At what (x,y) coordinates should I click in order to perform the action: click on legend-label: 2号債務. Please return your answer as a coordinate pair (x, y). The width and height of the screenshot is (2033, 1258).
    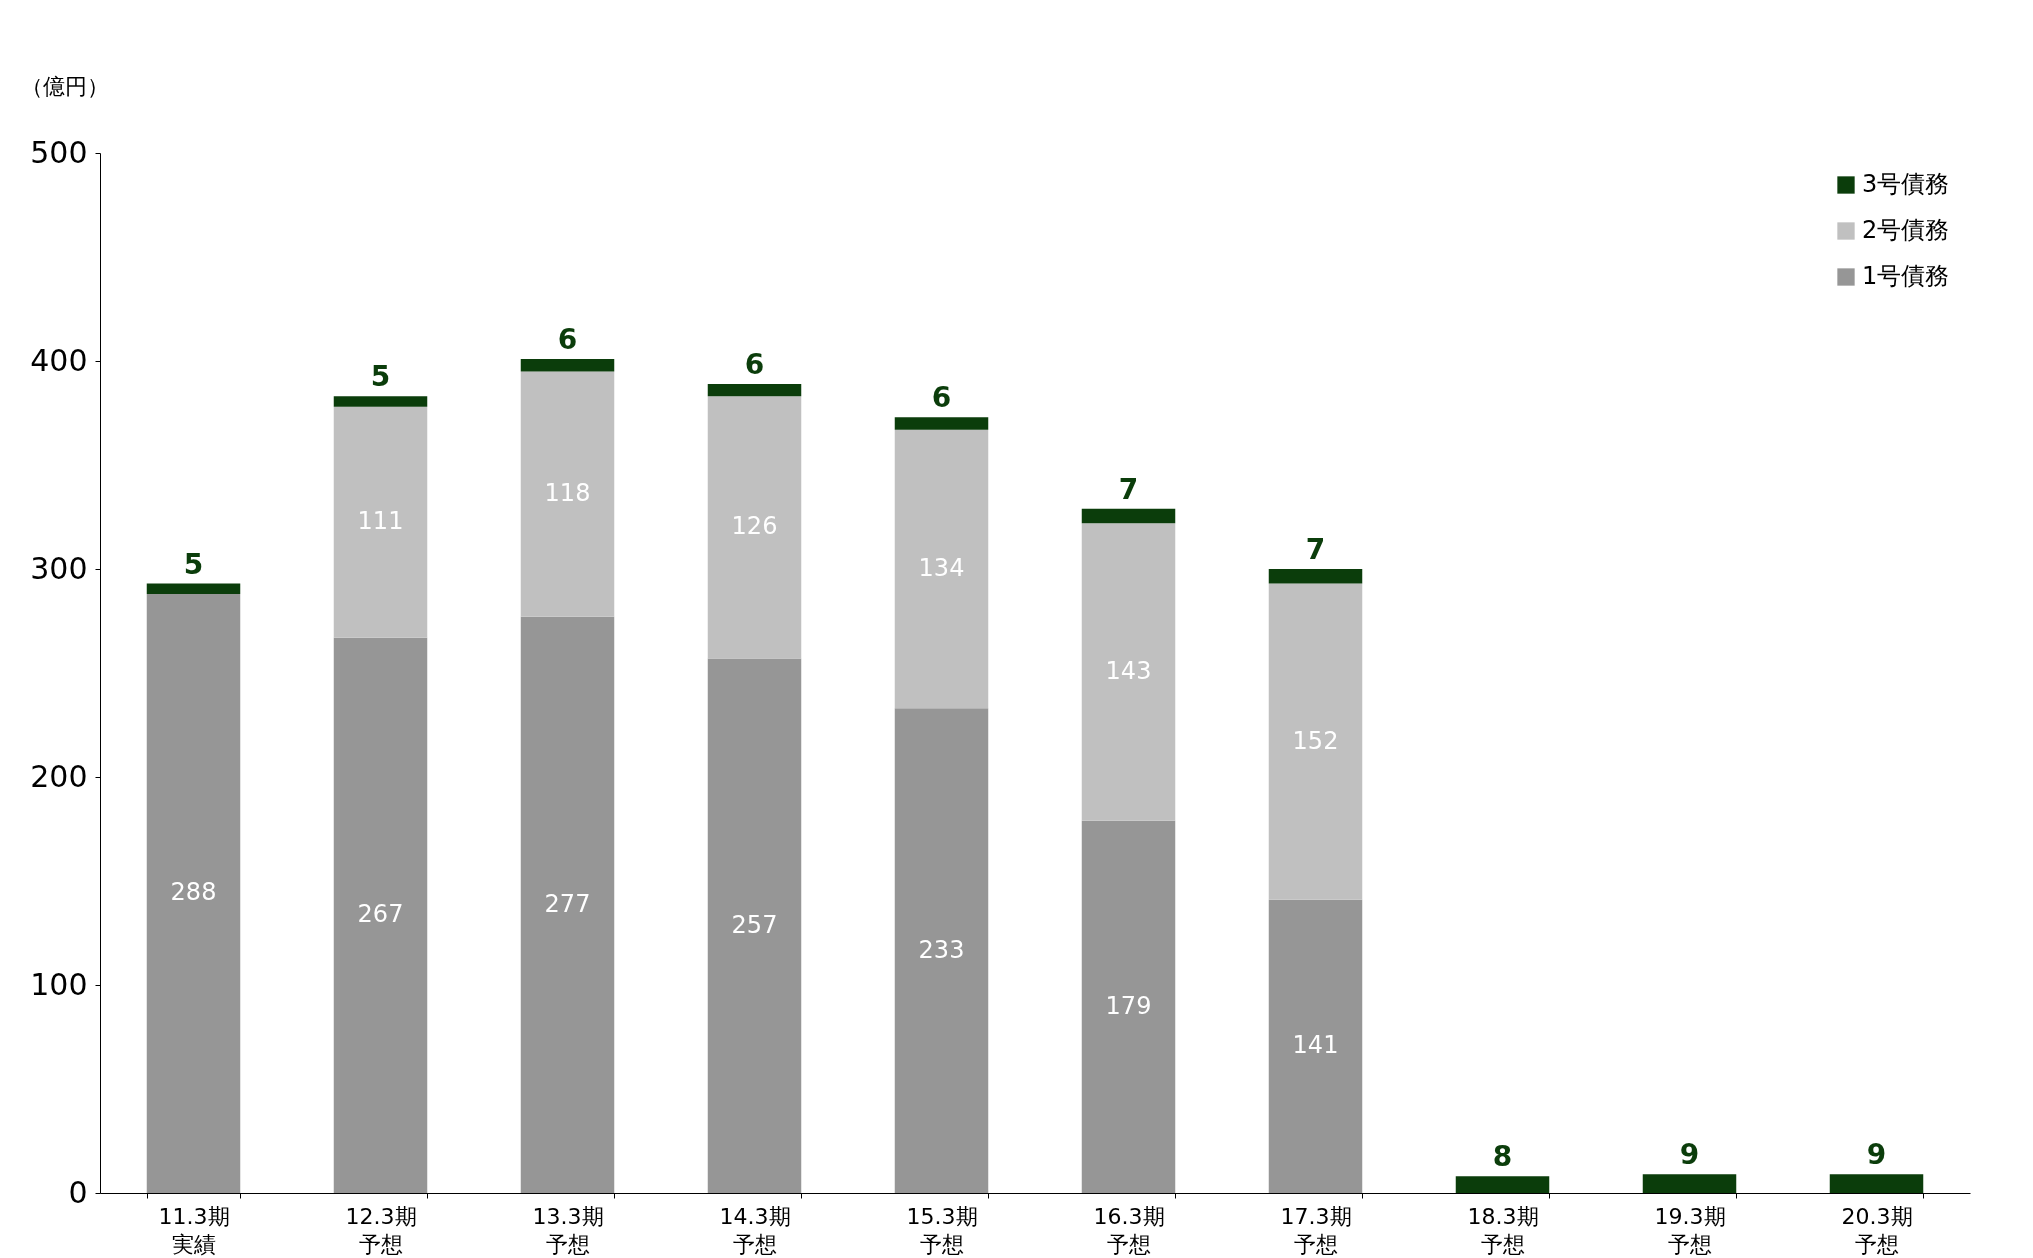
    Looking at the image, I should click on (1906, 230).